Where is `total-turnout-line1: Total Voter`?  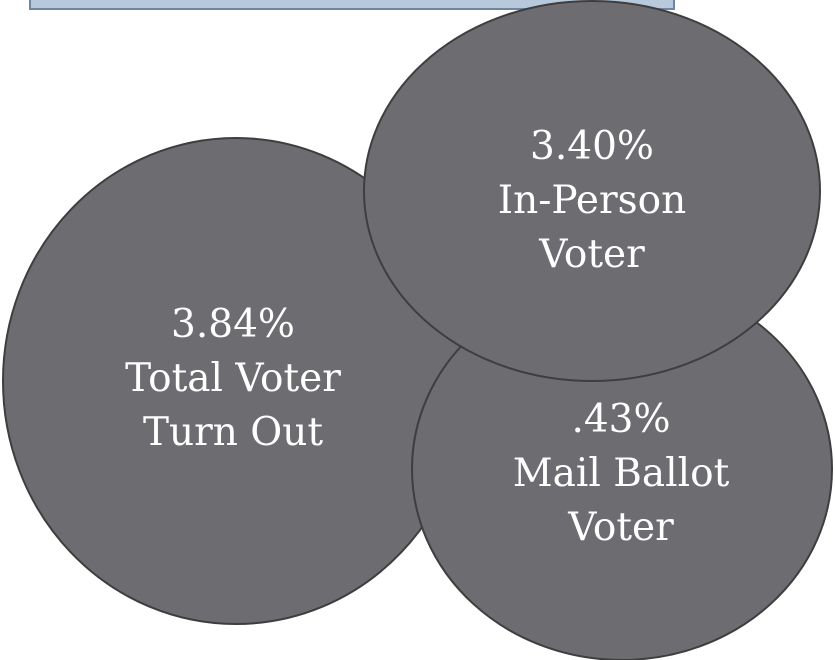 total-turnout-line1: Total Voter is located at coordinates (233, 378).